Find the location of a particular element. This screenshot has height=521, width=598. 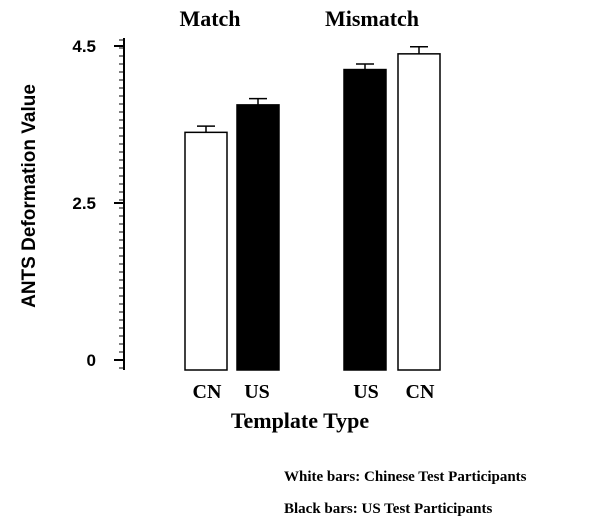

legend-note-black: Black bars: US Test Participants is located at coordinates (388, 509).